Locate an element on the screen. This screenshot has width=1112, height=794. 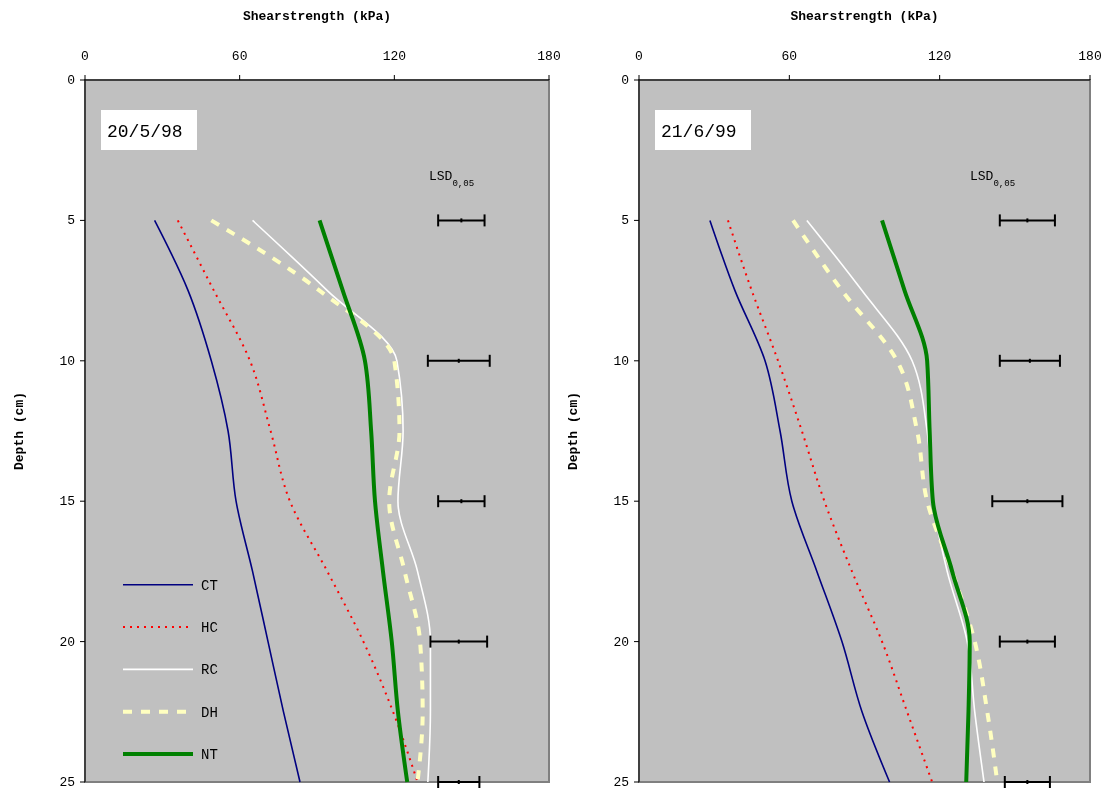
legend-label: HC is located at coordinates (209, 628).